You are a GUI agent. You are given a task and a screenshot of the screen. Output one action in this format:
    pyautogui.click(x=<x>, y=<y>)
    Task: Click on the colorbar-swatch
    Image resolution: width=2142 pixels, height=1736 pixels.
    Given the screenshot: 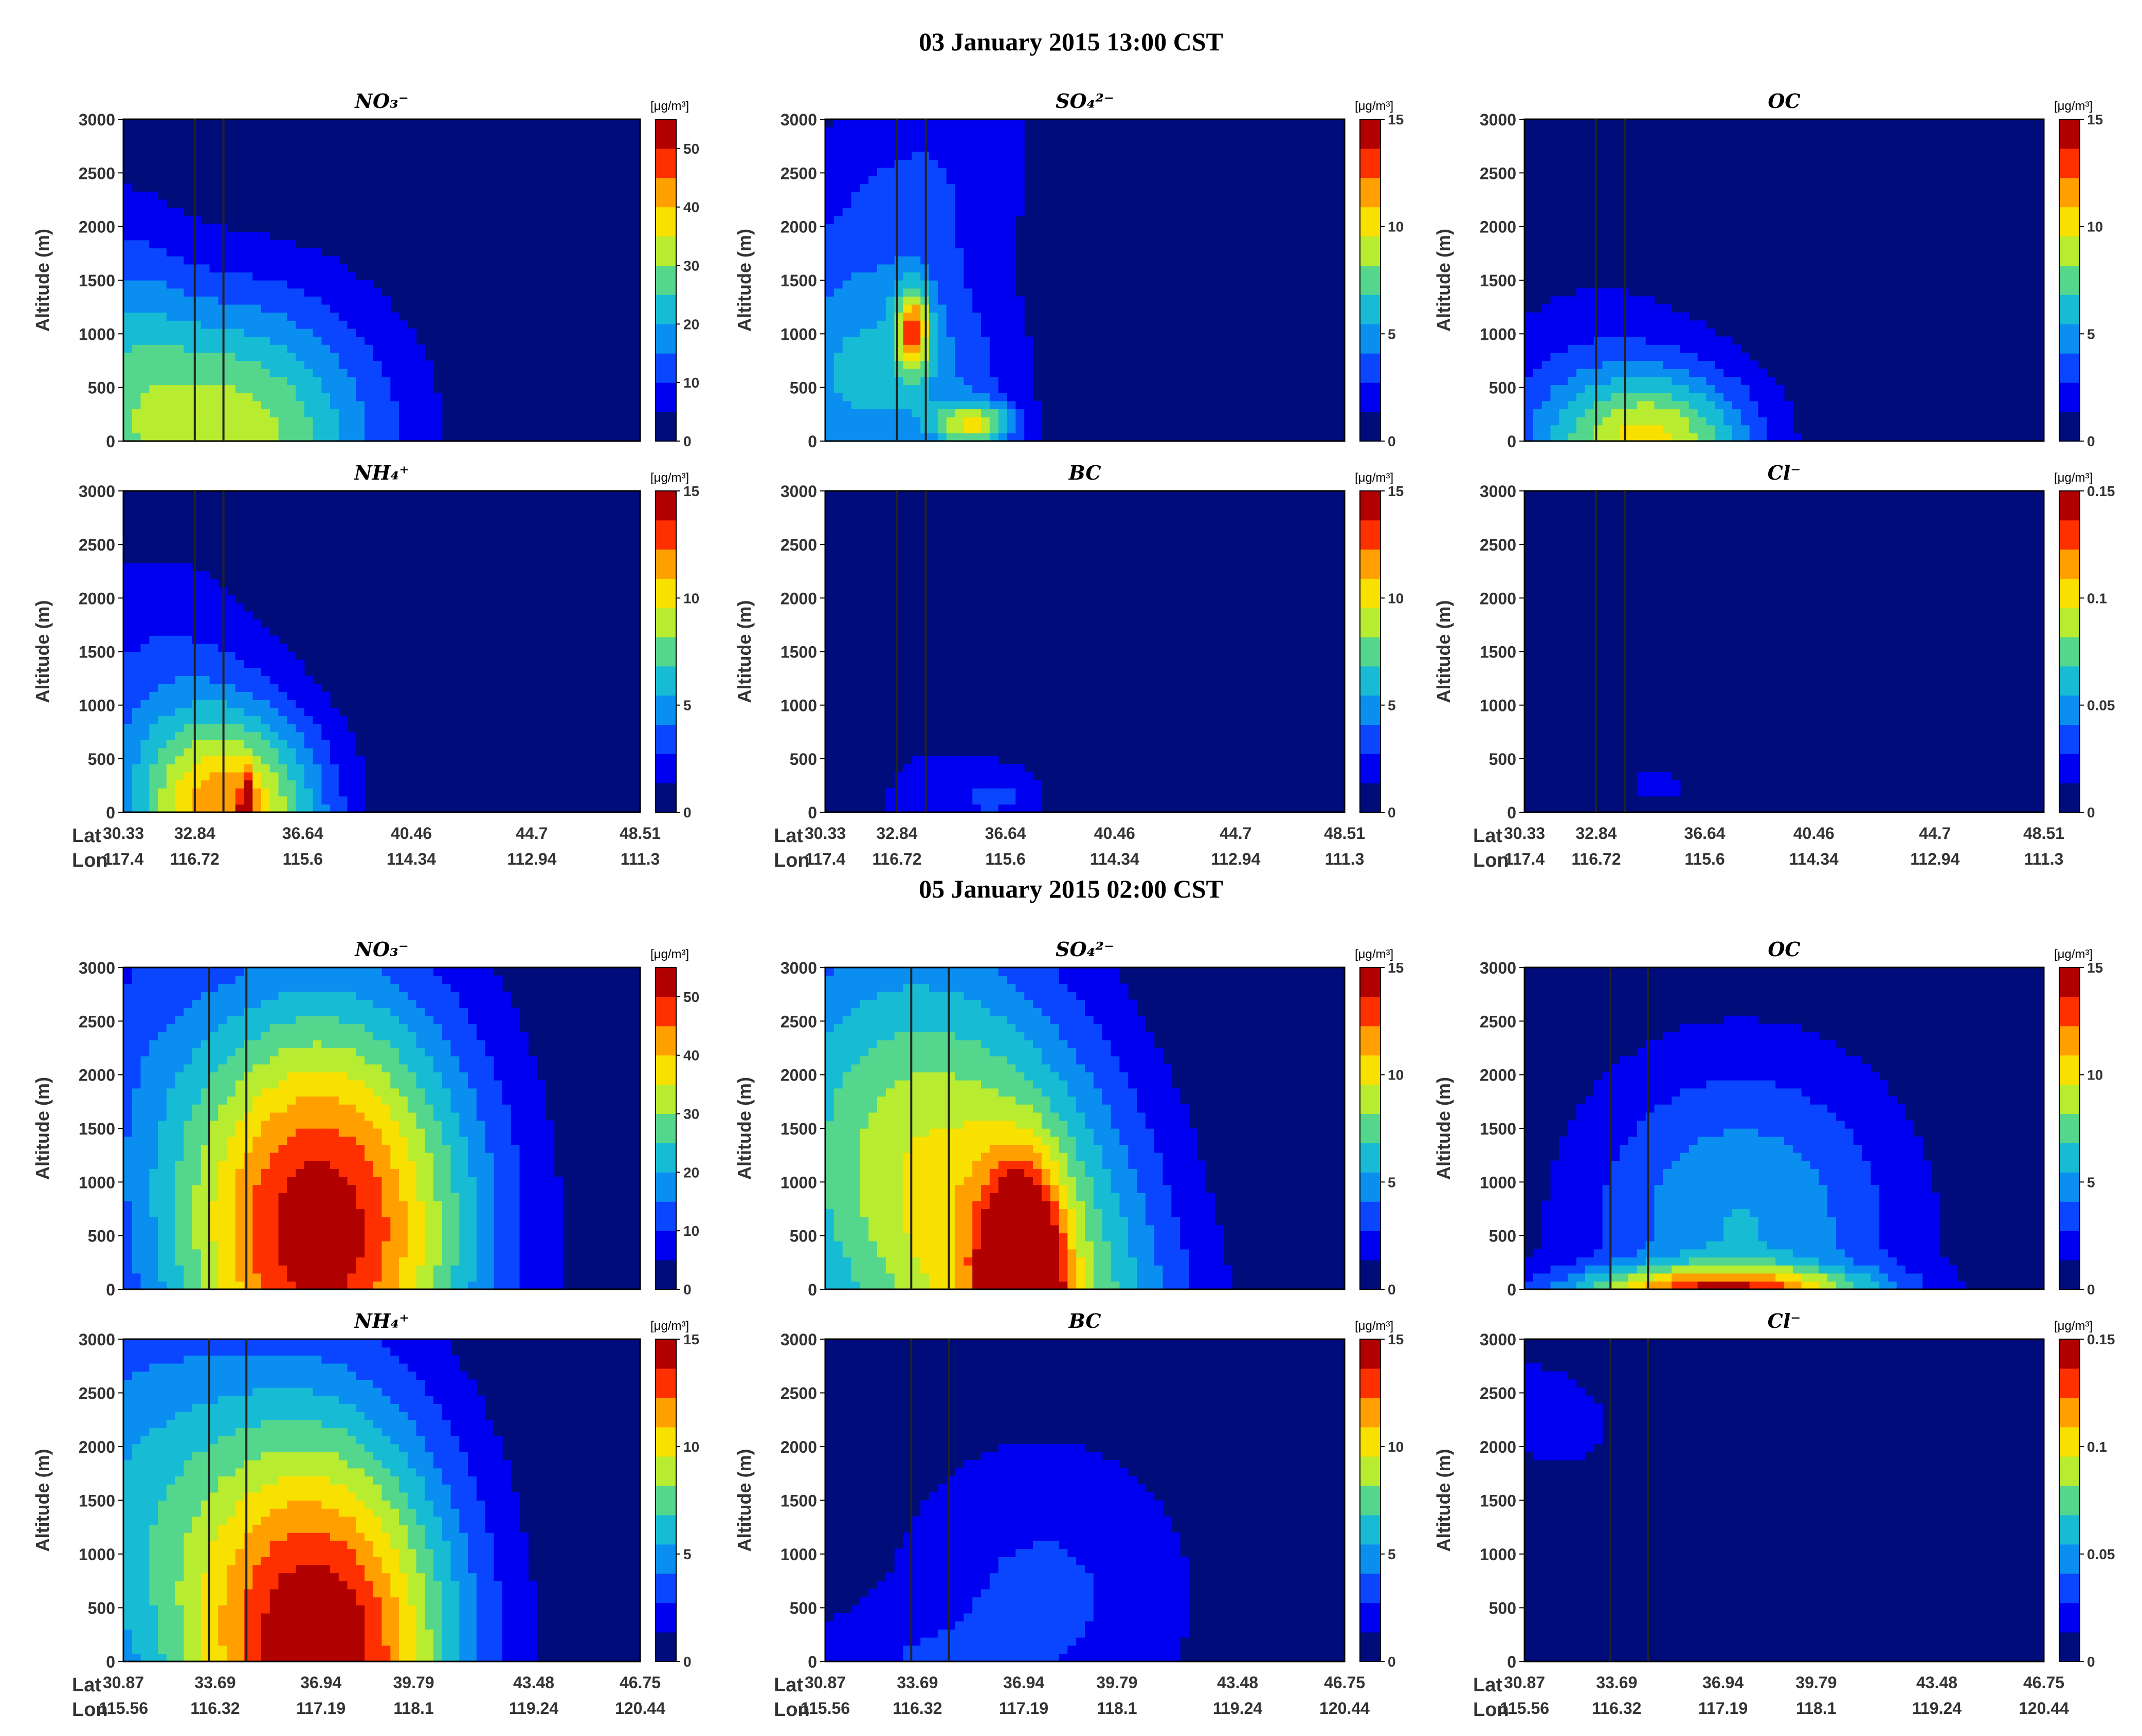 What is the action you would take?
    pyautogui.click(x=666, y=222)
    